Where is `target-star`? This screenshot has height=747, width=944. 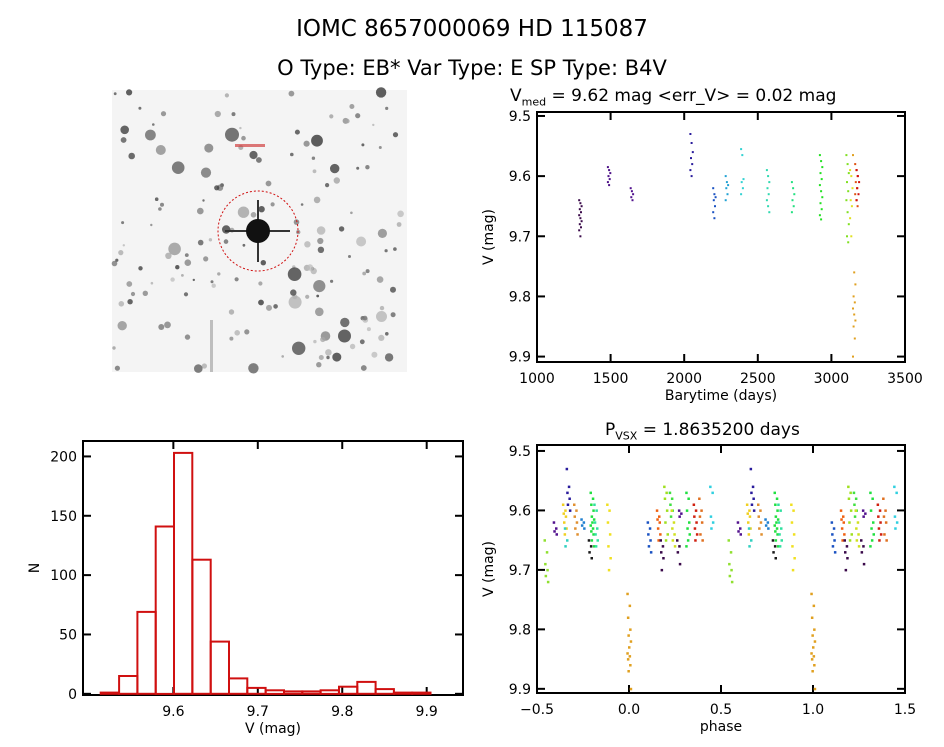
target-star is located at coordinates (258, 231).